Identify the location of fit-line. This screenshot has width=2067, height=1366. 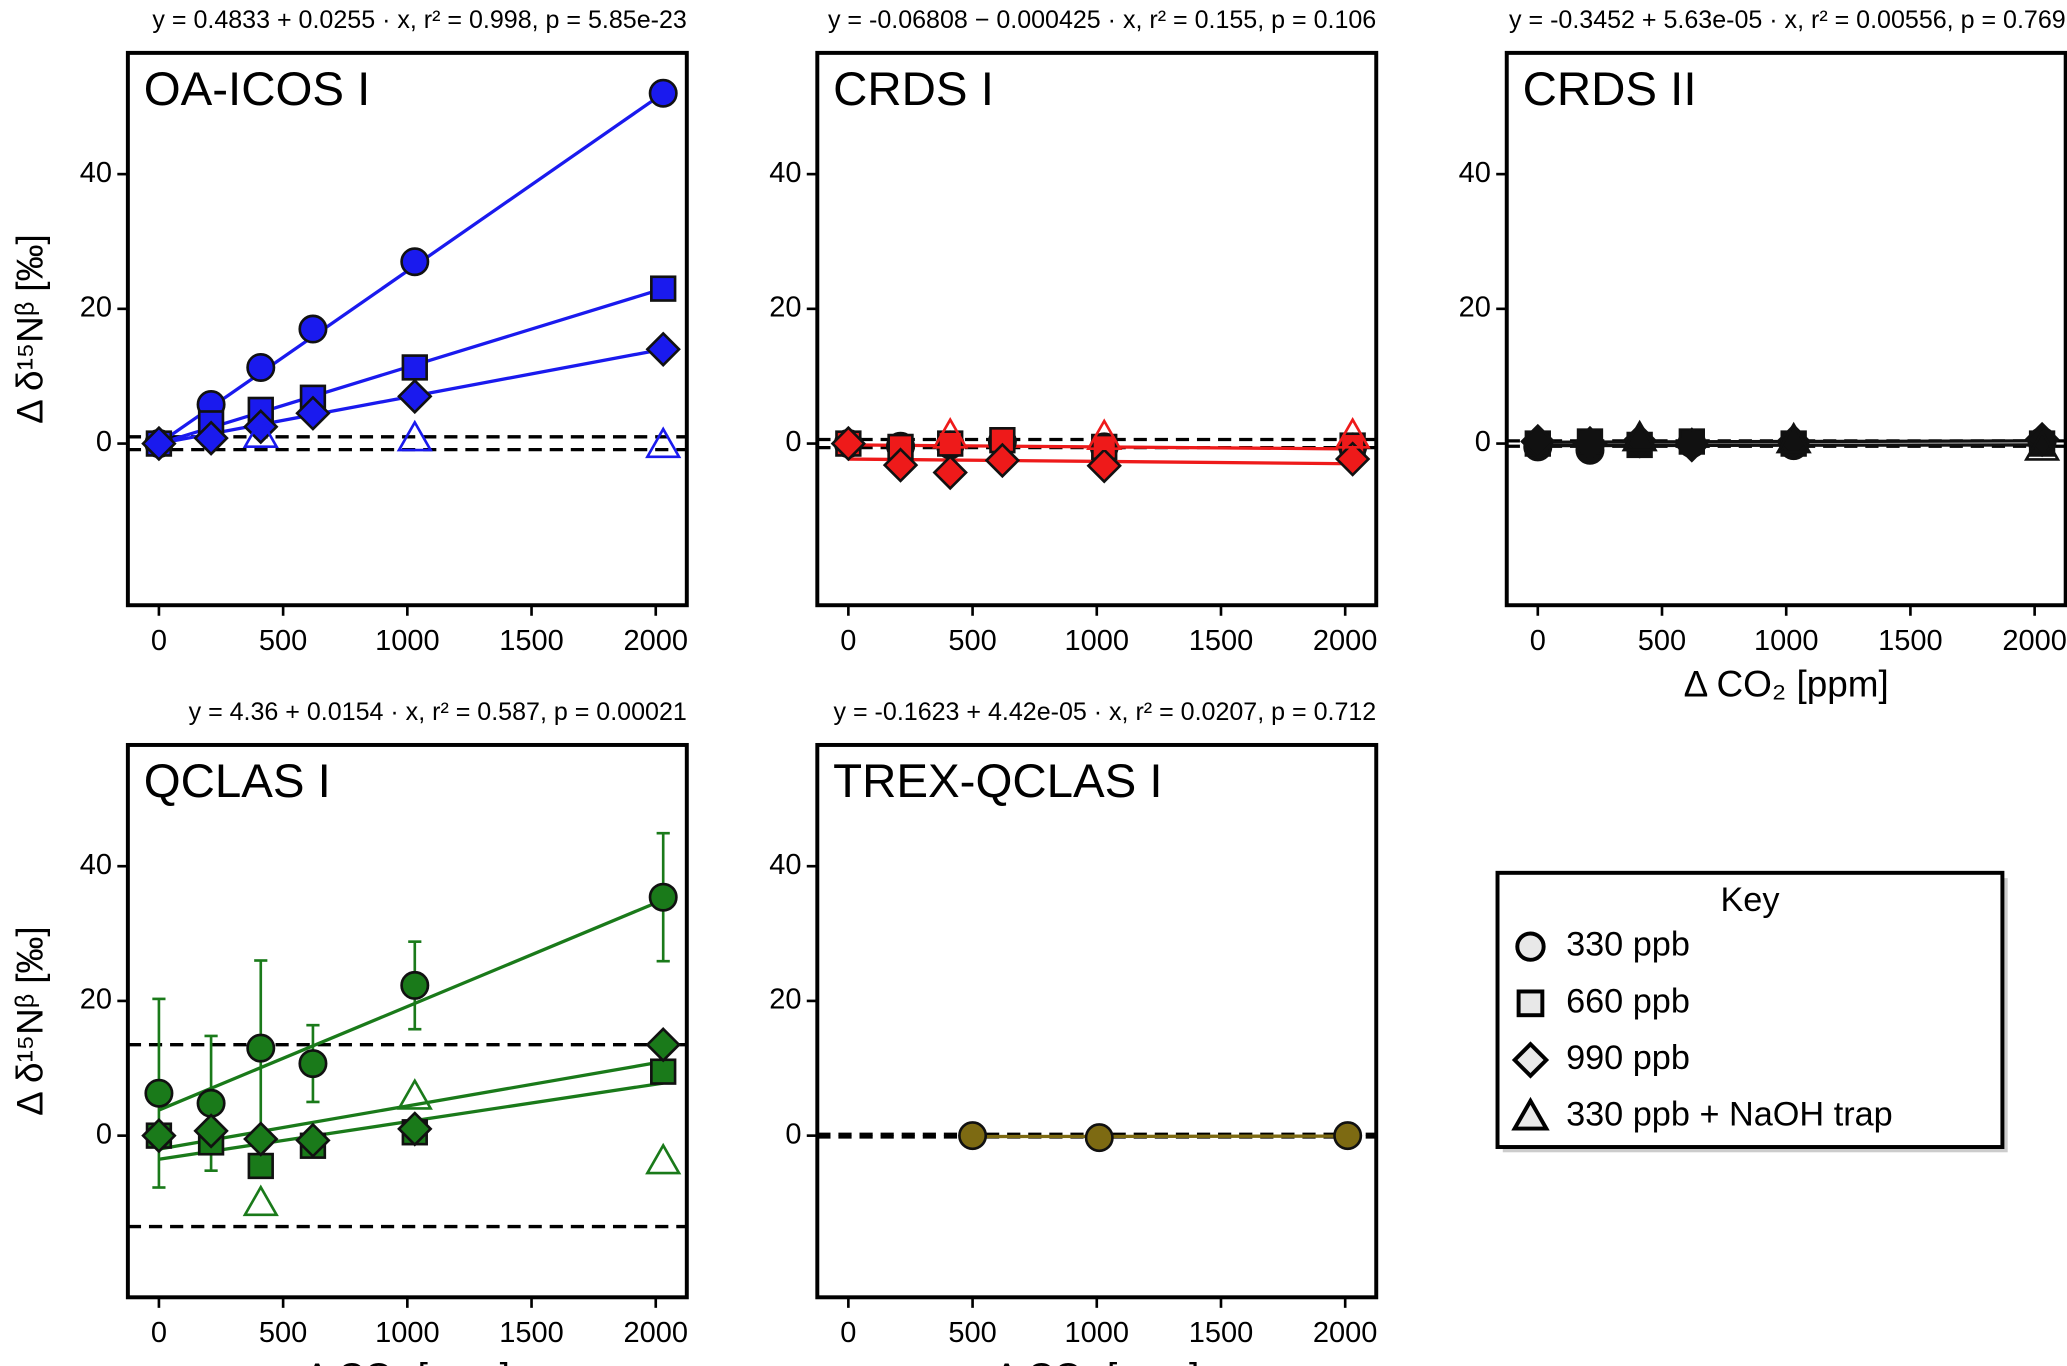
(411, 1105).